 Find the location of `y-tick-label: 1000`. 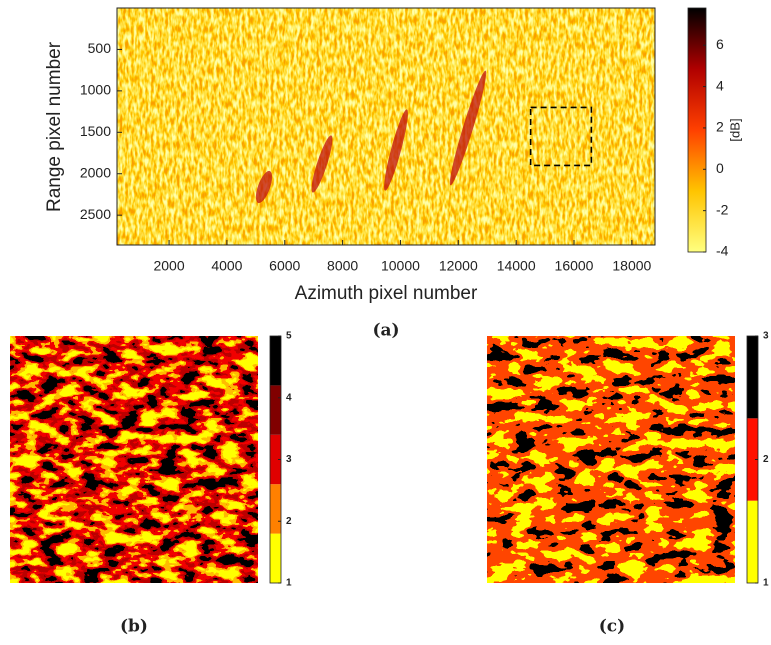

y-tick-label: 1000 is located at coordinates (95, 90).